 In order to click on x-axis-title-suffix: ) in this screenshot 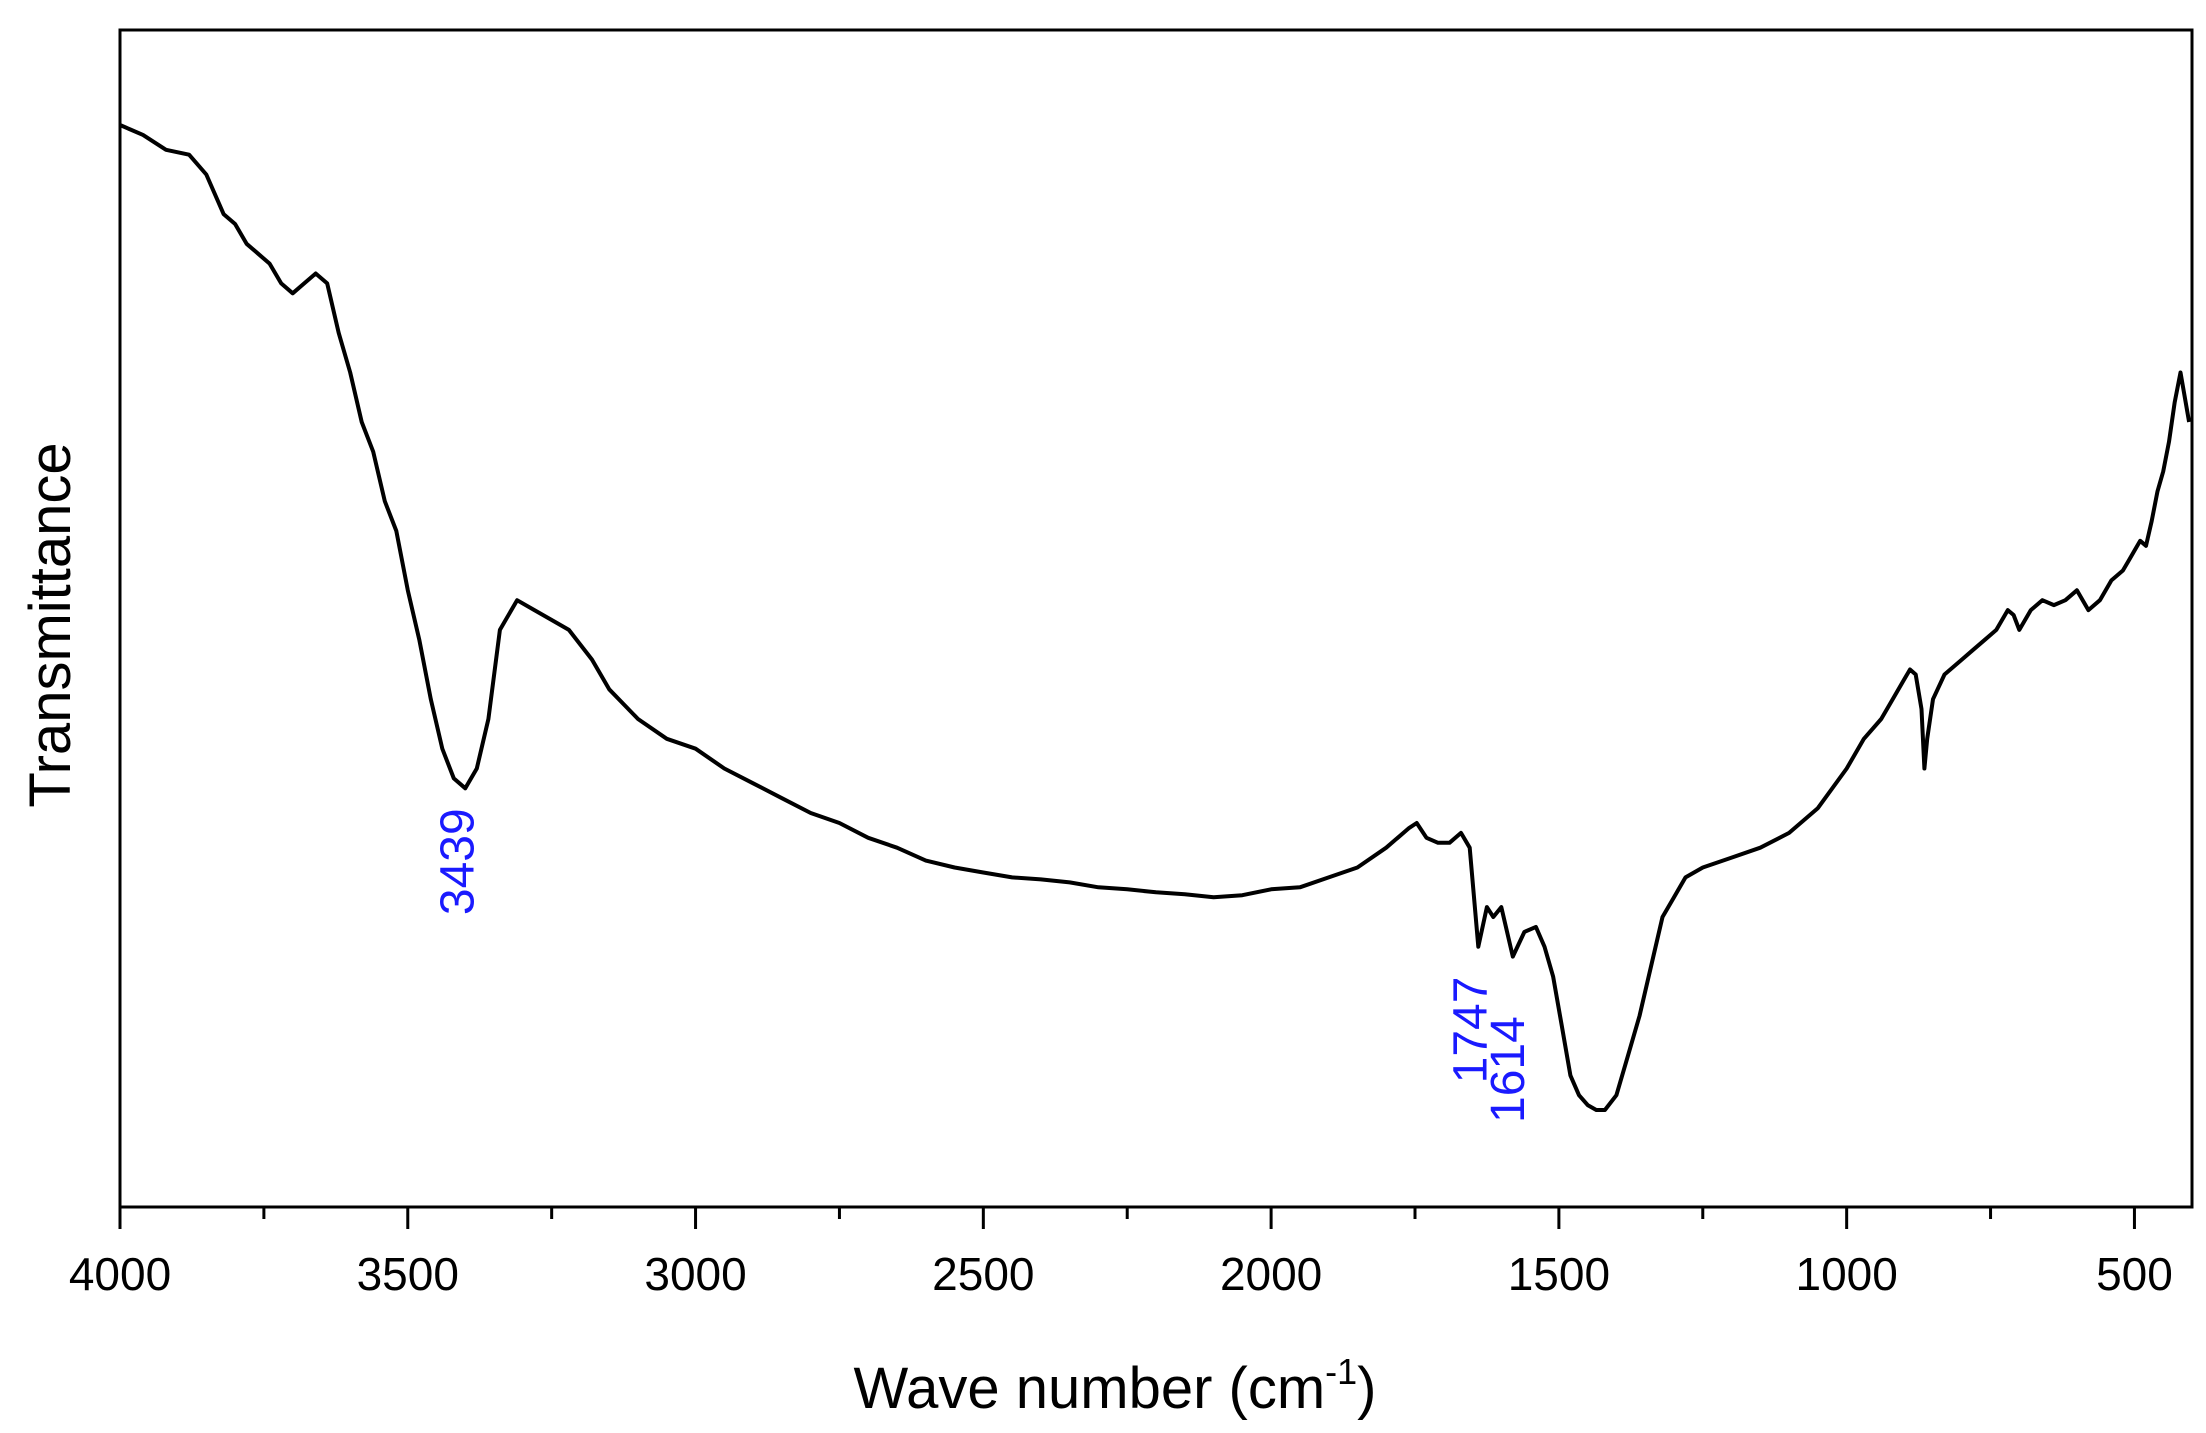, I will do `click(1366, 1388)`.